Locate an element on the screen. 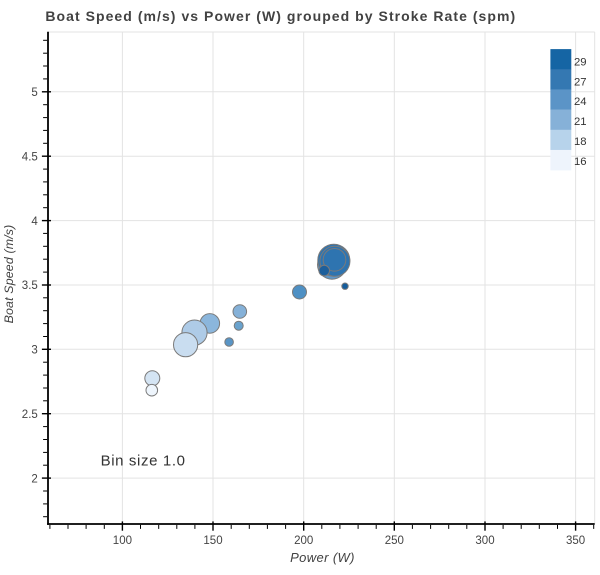  svg-text: 300 is located at coordinates (484, 541).